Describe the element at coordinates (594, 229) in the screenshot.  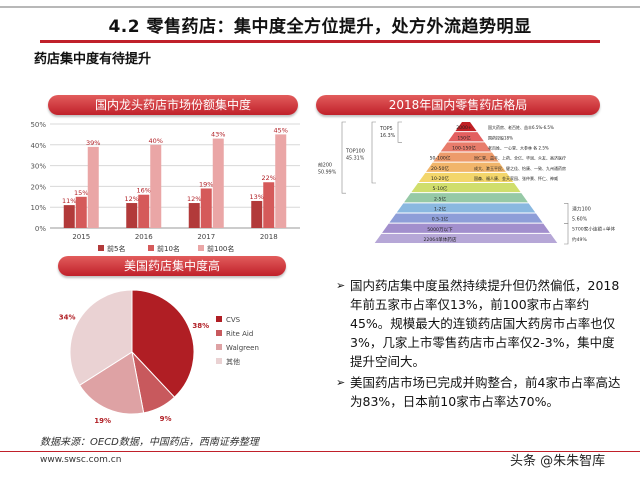
I see `bracket-label: 5700家小连锁+单体` at that location.